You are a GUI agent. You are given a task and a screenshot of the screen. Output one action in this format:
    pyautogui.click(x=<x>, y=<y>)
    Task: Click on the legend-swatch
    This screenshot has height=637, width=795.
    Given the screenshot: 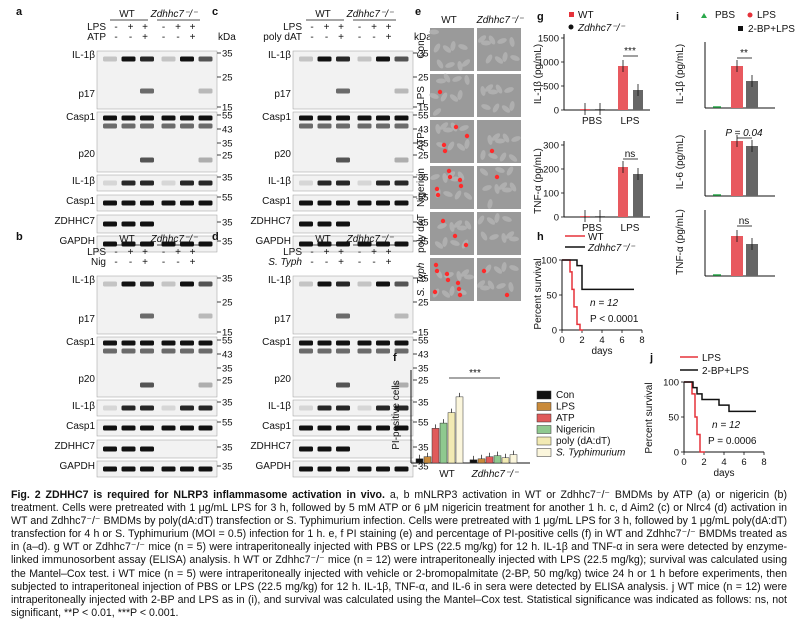 What is the action you would take?
    pyautogui.click(x=544, y=441)
    